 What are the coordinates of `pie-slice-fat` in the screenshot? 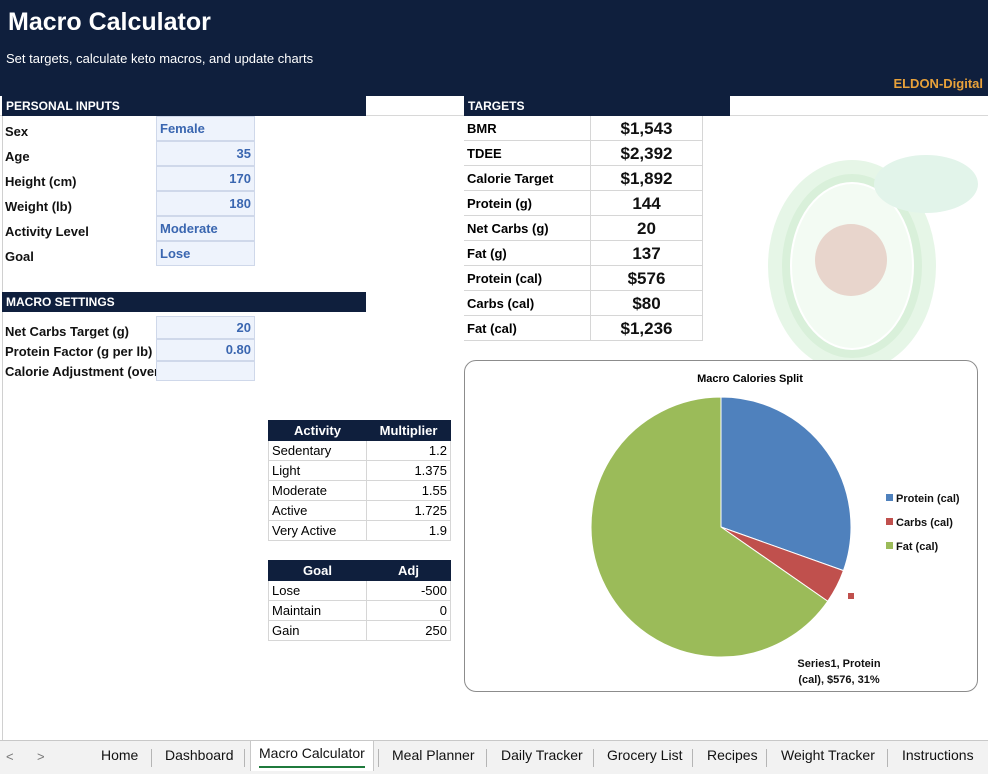 It's located at (709, 527).